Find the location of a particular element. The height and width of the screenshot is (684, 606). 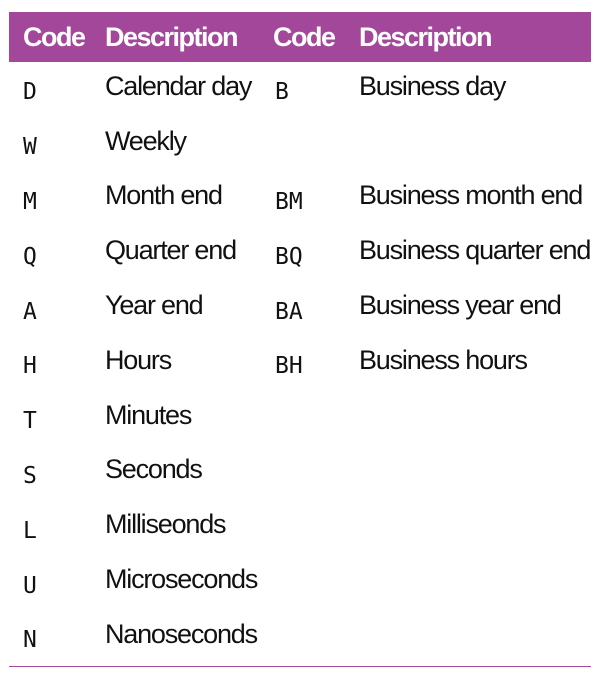

description-cell: Milliseonds is located at coordinates (166, 524).